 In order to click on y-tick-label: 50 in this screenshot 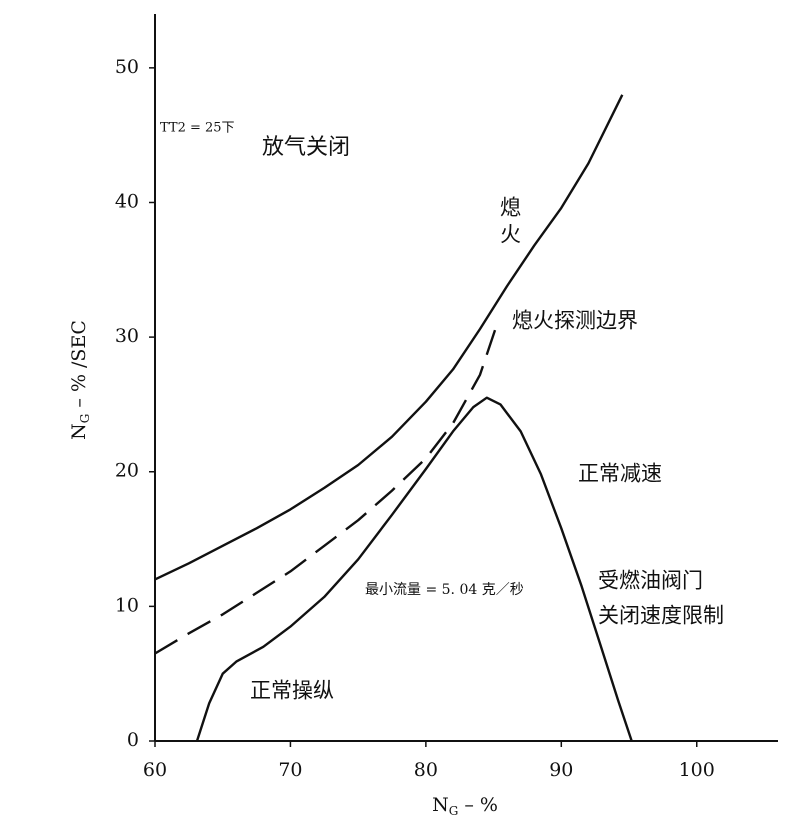, I will do `click(127, 67)`.